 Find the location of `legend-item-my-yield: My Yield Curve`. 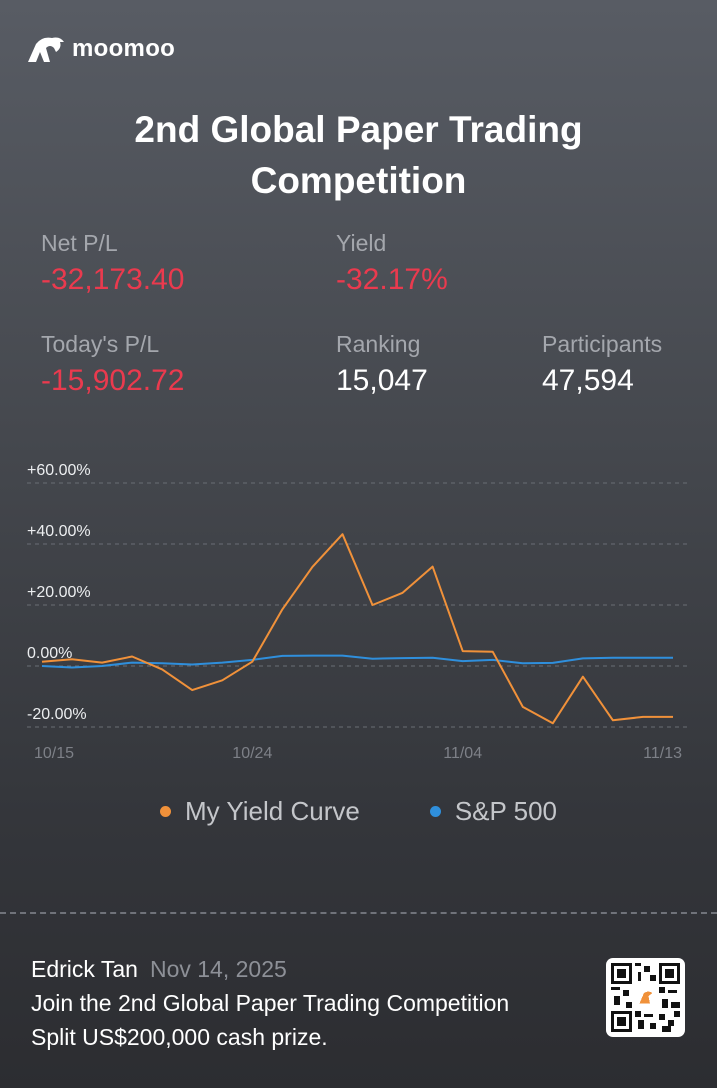

legend-item-my-yield: My Yield Curve is located at coordinates (259, 811).